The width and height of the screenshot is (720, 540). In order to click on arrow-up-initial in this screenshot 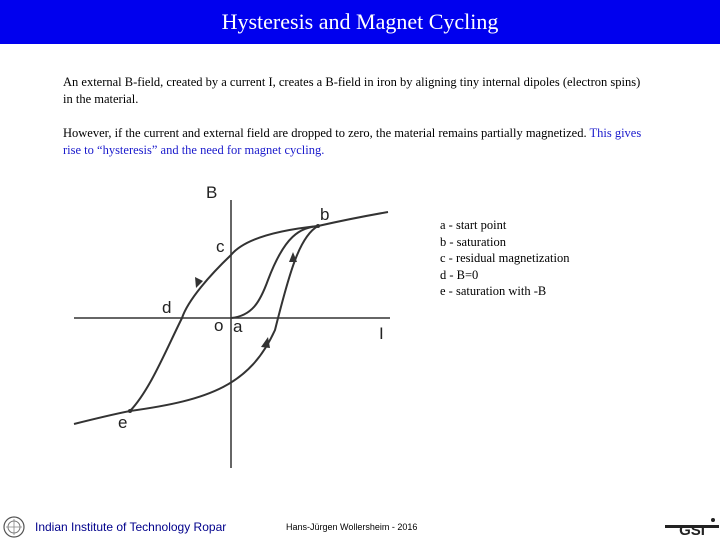, I will do `click(293, 257)`.